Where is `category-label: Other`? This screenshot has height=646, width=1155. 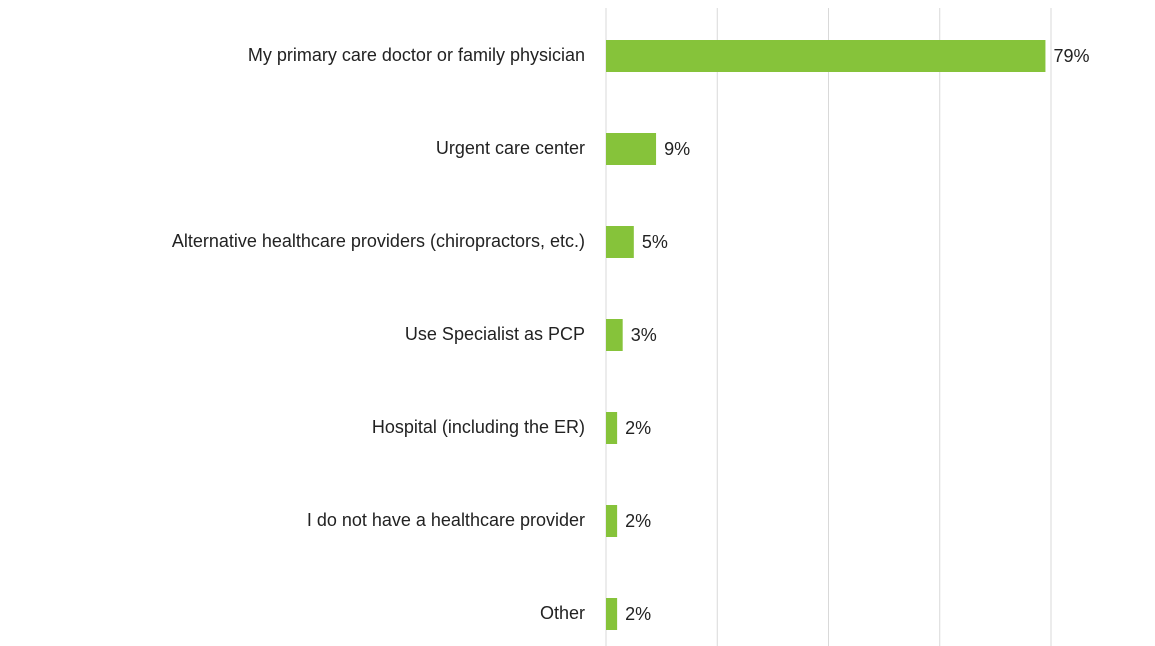
category-label: Other is located at coordinates (562, 613).